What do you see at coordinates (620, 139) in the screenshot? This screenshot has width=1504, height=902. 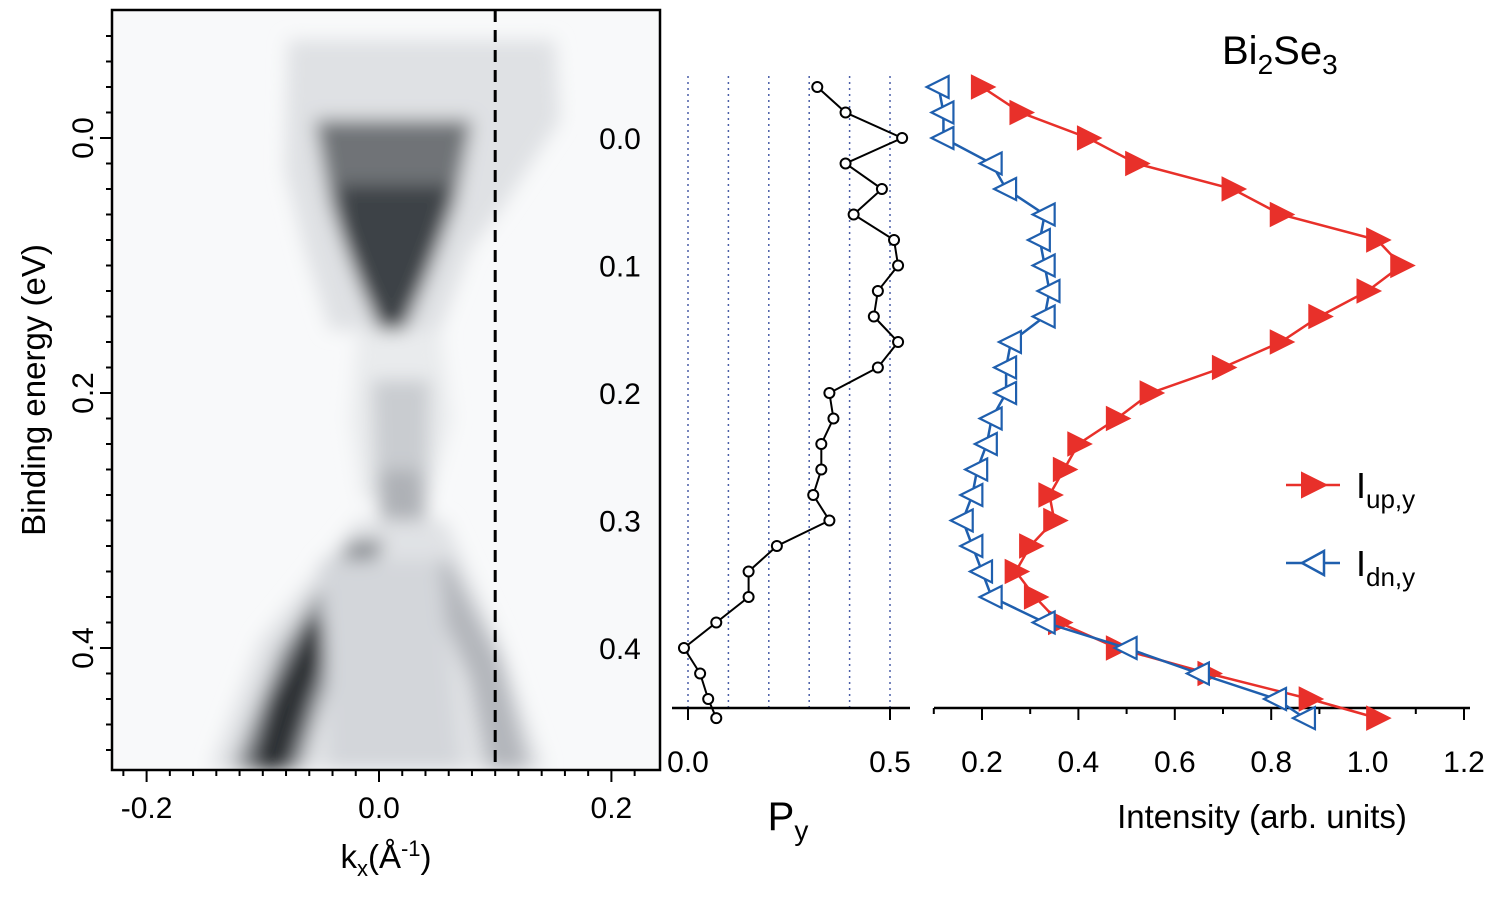 I see `py-energy-label: 0.0` at bounding box center [620, 139].